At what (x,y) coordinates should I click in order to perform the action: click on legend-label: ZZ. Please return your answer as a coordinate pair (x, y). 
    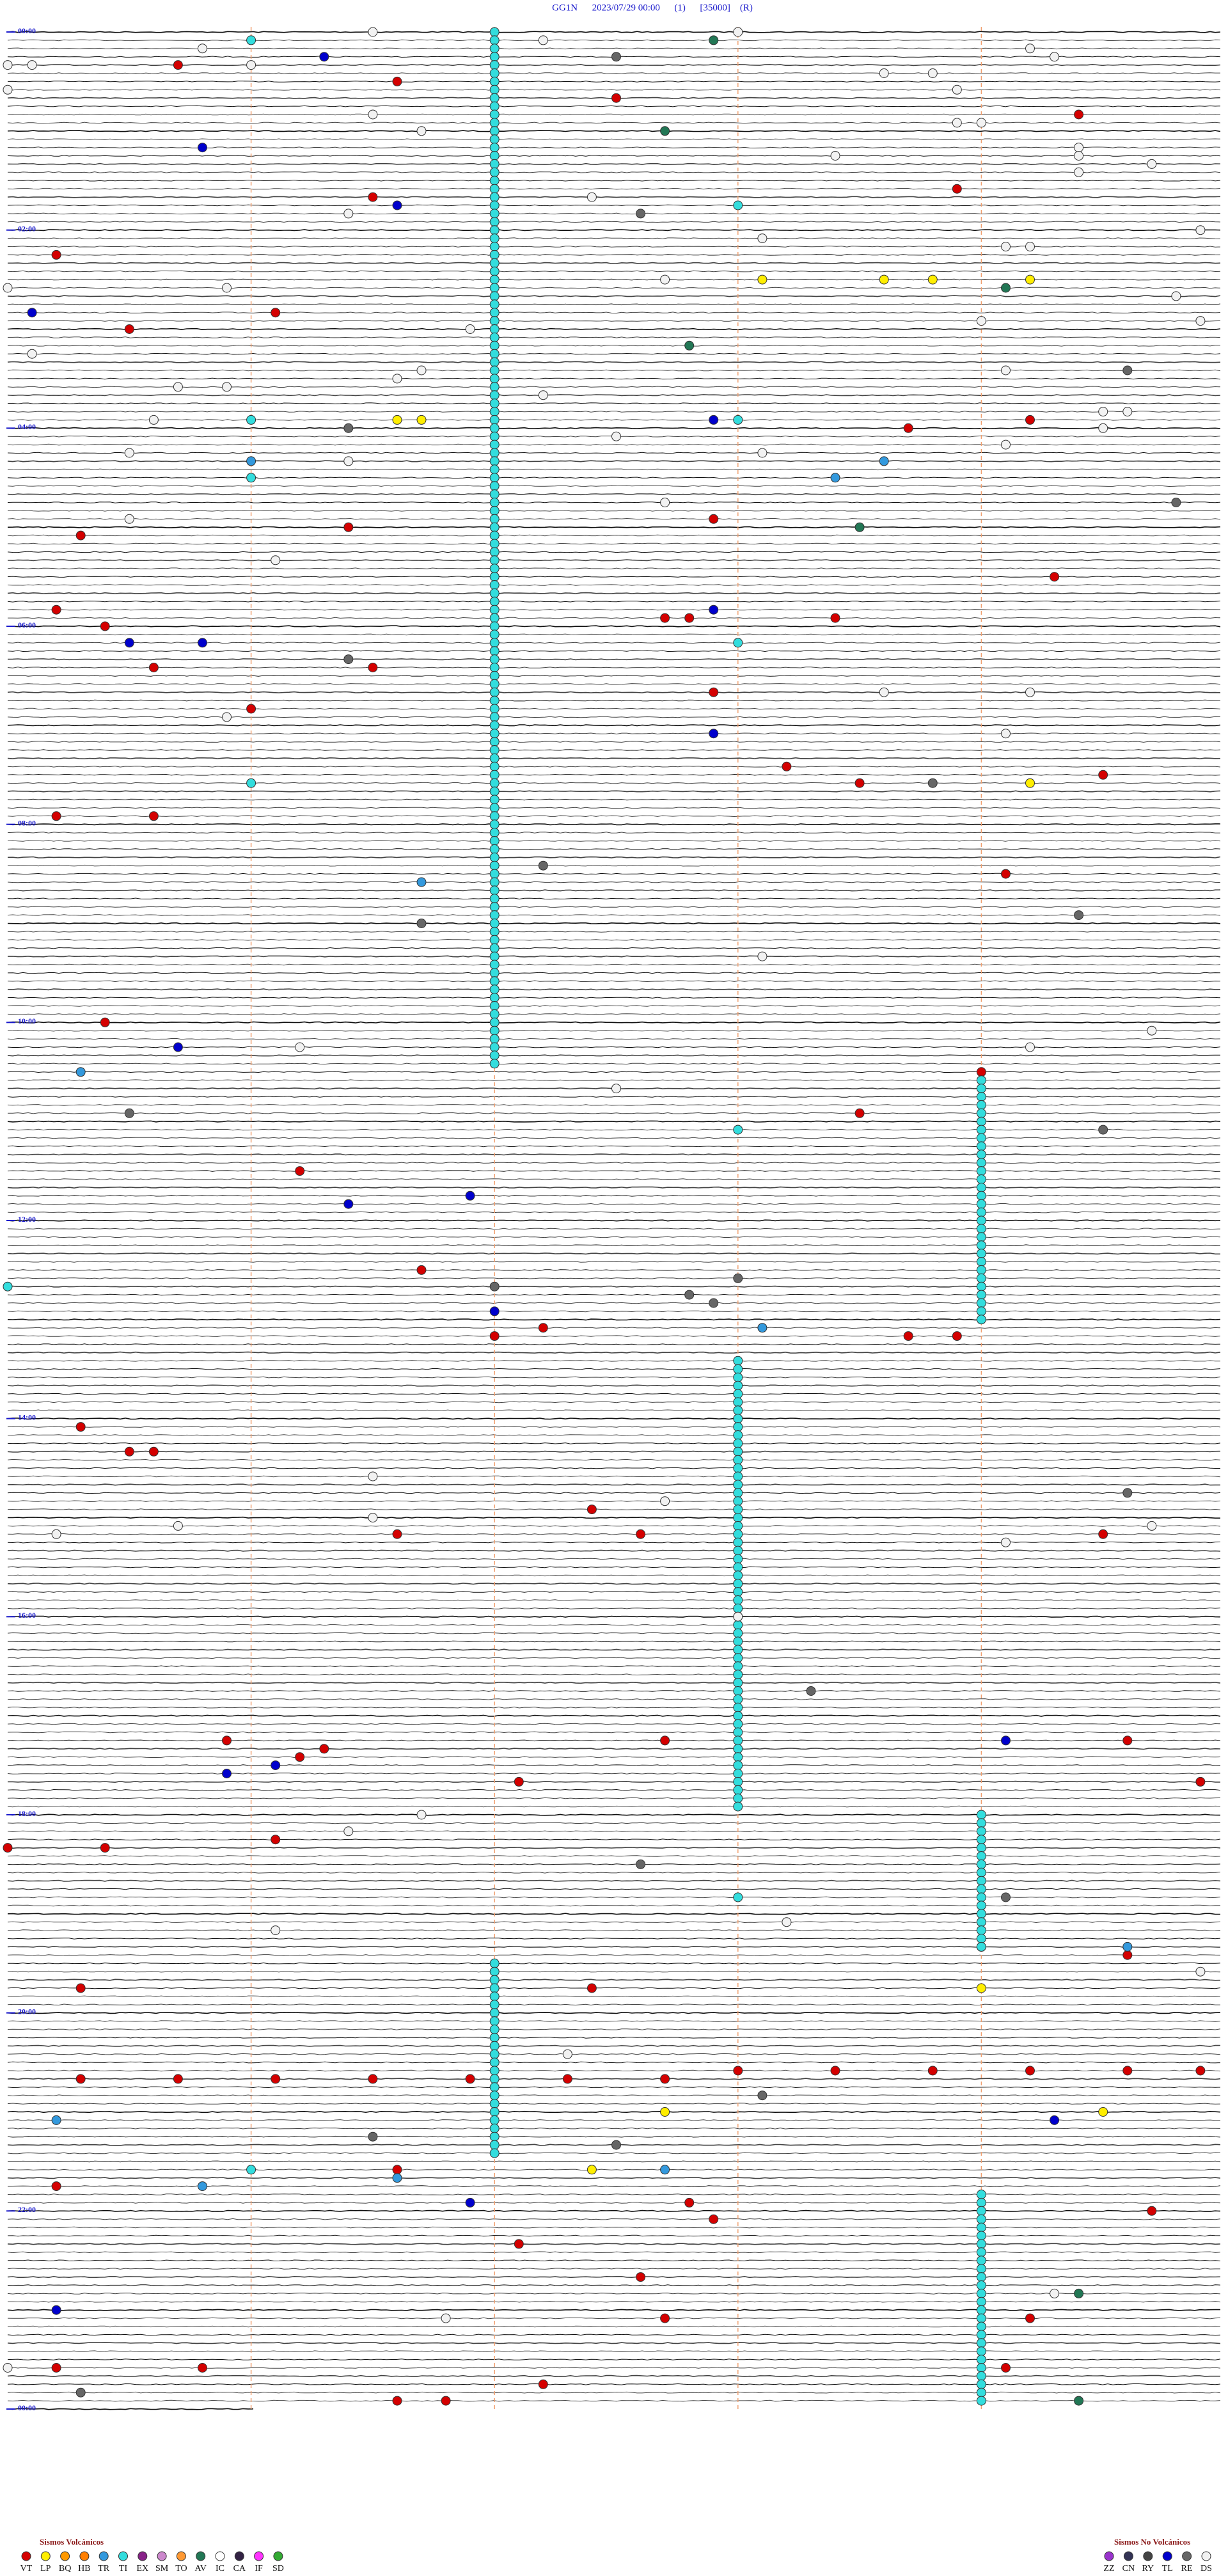
    Looking at the image, I should click on (1108, 2568).